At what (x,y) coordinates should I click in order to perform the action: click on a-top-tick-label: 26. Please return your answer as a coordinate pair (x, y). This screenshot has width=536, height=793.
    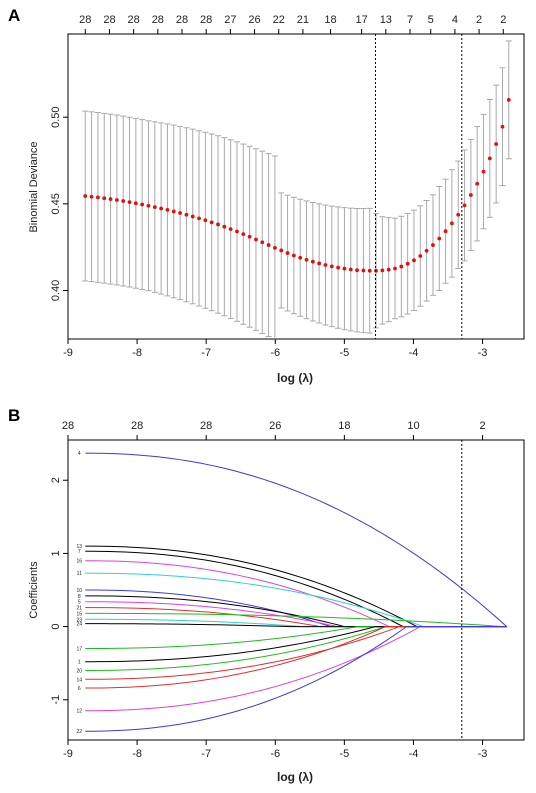
    Looking at the image, I should click on (254, 20).